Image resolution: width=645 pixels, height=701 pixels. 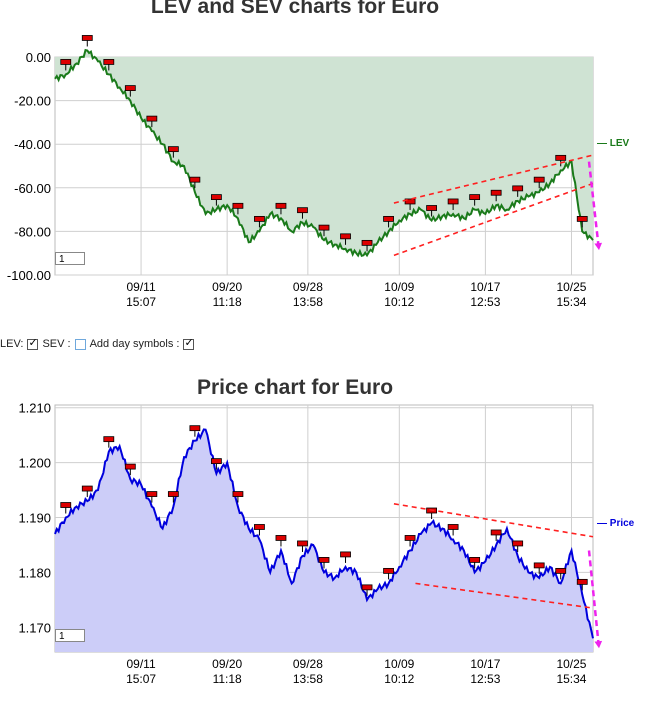 I want to click on y-tick-label: 1.190, so click(x=34, y=518).